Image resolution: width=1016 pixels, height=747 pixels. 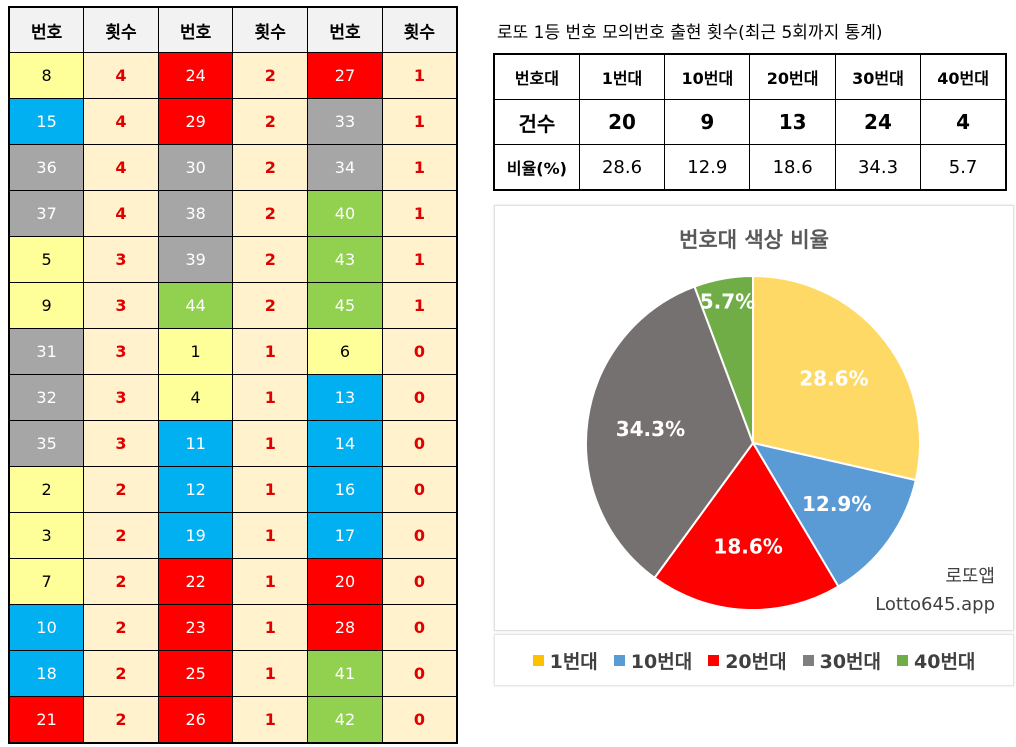 I want to click on pie-data-label: 12.9%, so click(x=836, y=504).